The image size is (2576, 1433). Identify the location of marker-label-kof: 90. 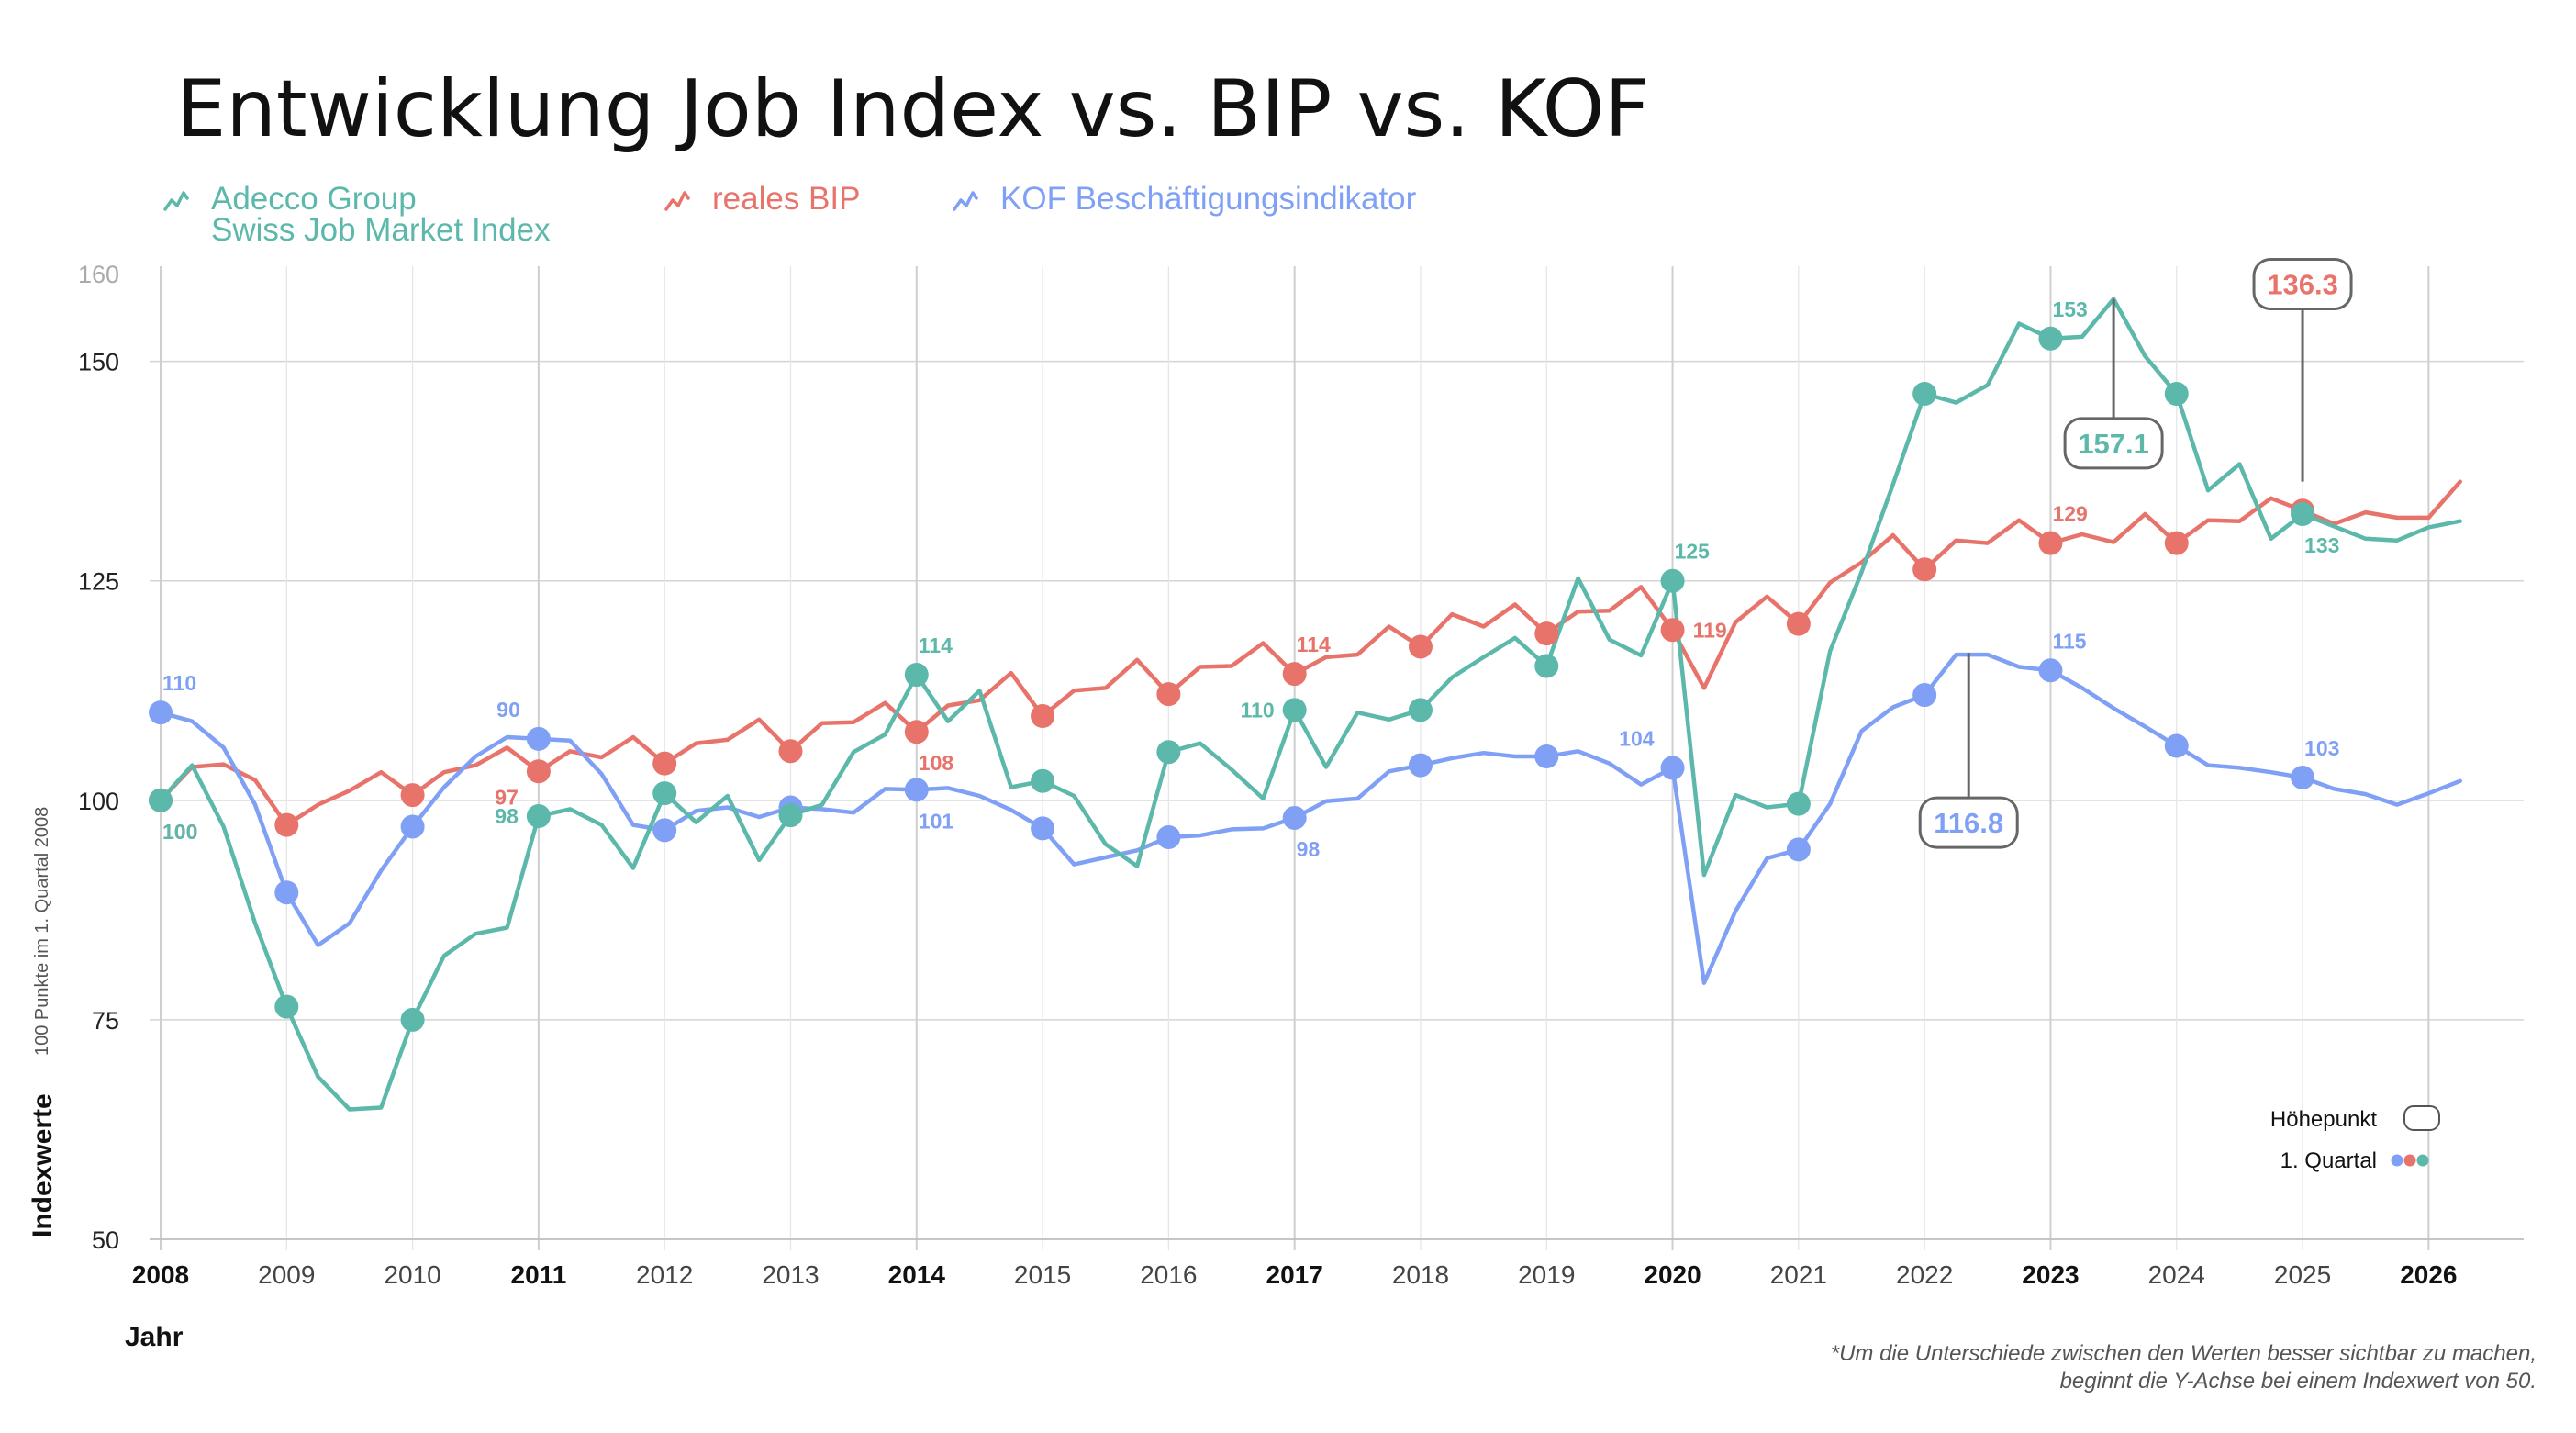
(508, 710).